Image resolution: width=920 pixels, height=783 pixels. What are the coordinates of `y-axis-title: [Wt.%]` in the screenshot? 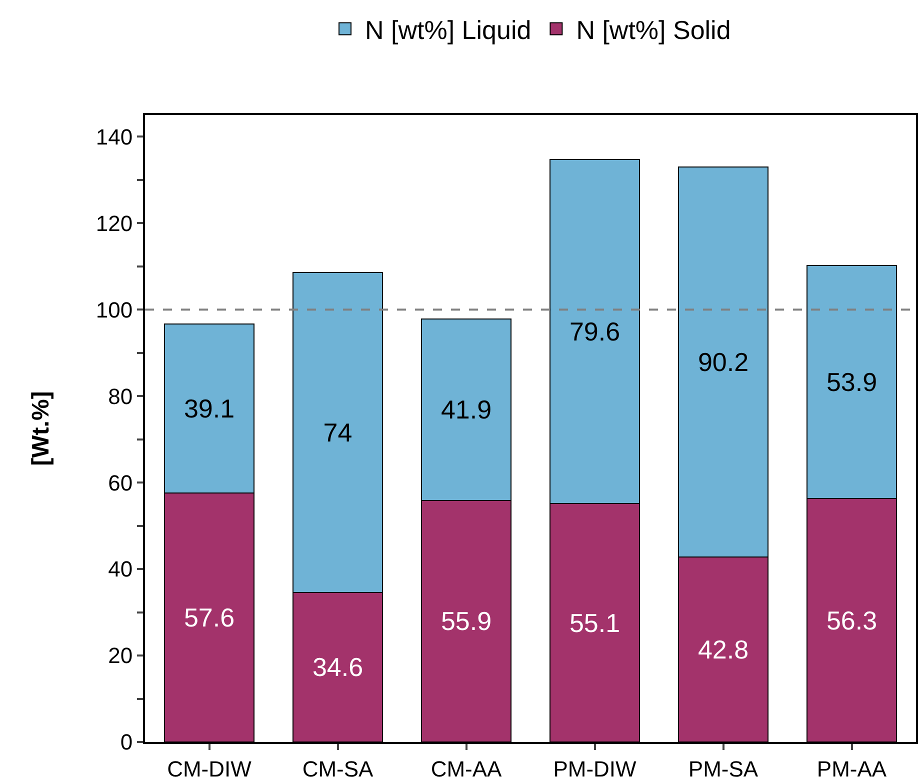 It's located at (40, 428).